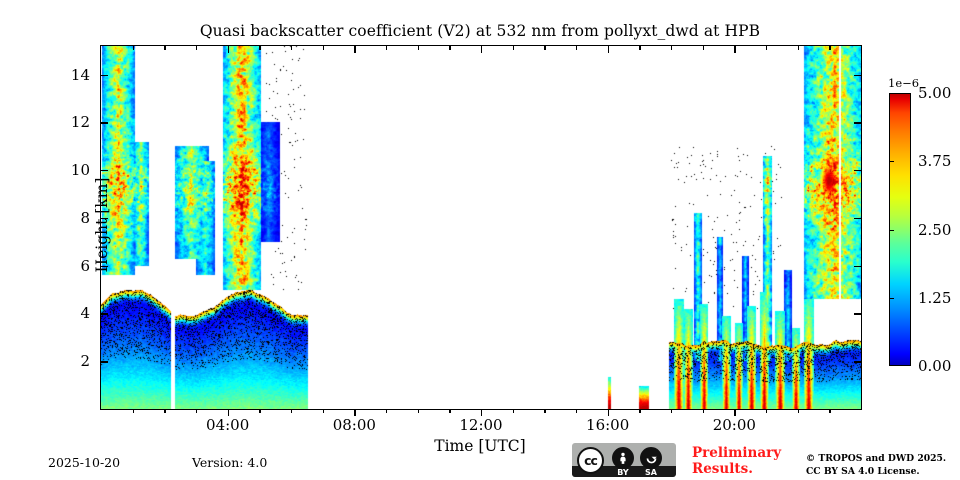 The height and width of the screenshot is (480, 960). What do you see at coordinates (904, 83) in the screenshot?
I see `colorbar-offset-text: 1e−6` at bounding box center [904, 83].